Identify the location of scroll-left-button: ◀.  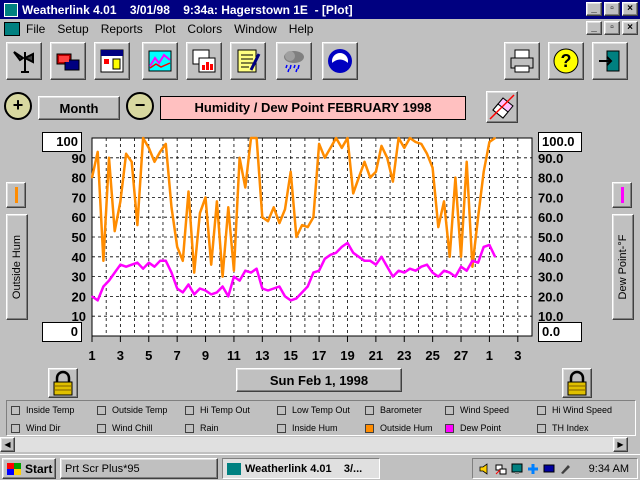
(7, 444).